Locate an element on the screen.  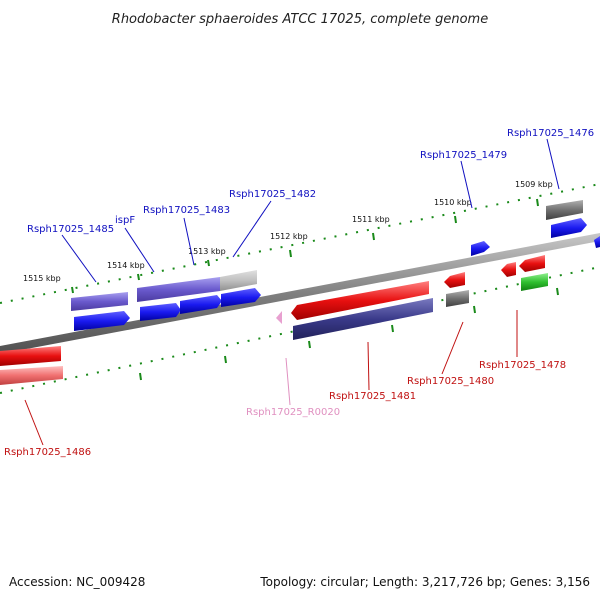
kbp-label: 1511 kbp is located at coordinates (371, 219).